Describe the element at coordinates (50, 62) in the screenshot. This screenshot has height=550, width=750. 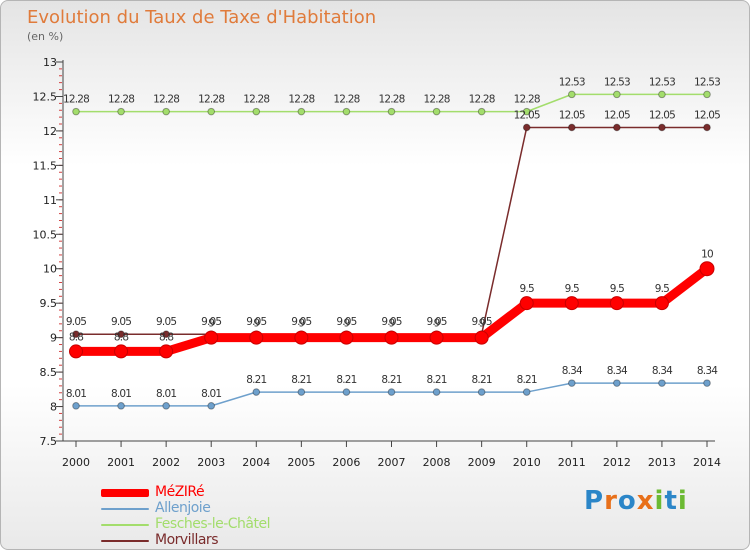
I see `y-tick-label: 13` at that location.